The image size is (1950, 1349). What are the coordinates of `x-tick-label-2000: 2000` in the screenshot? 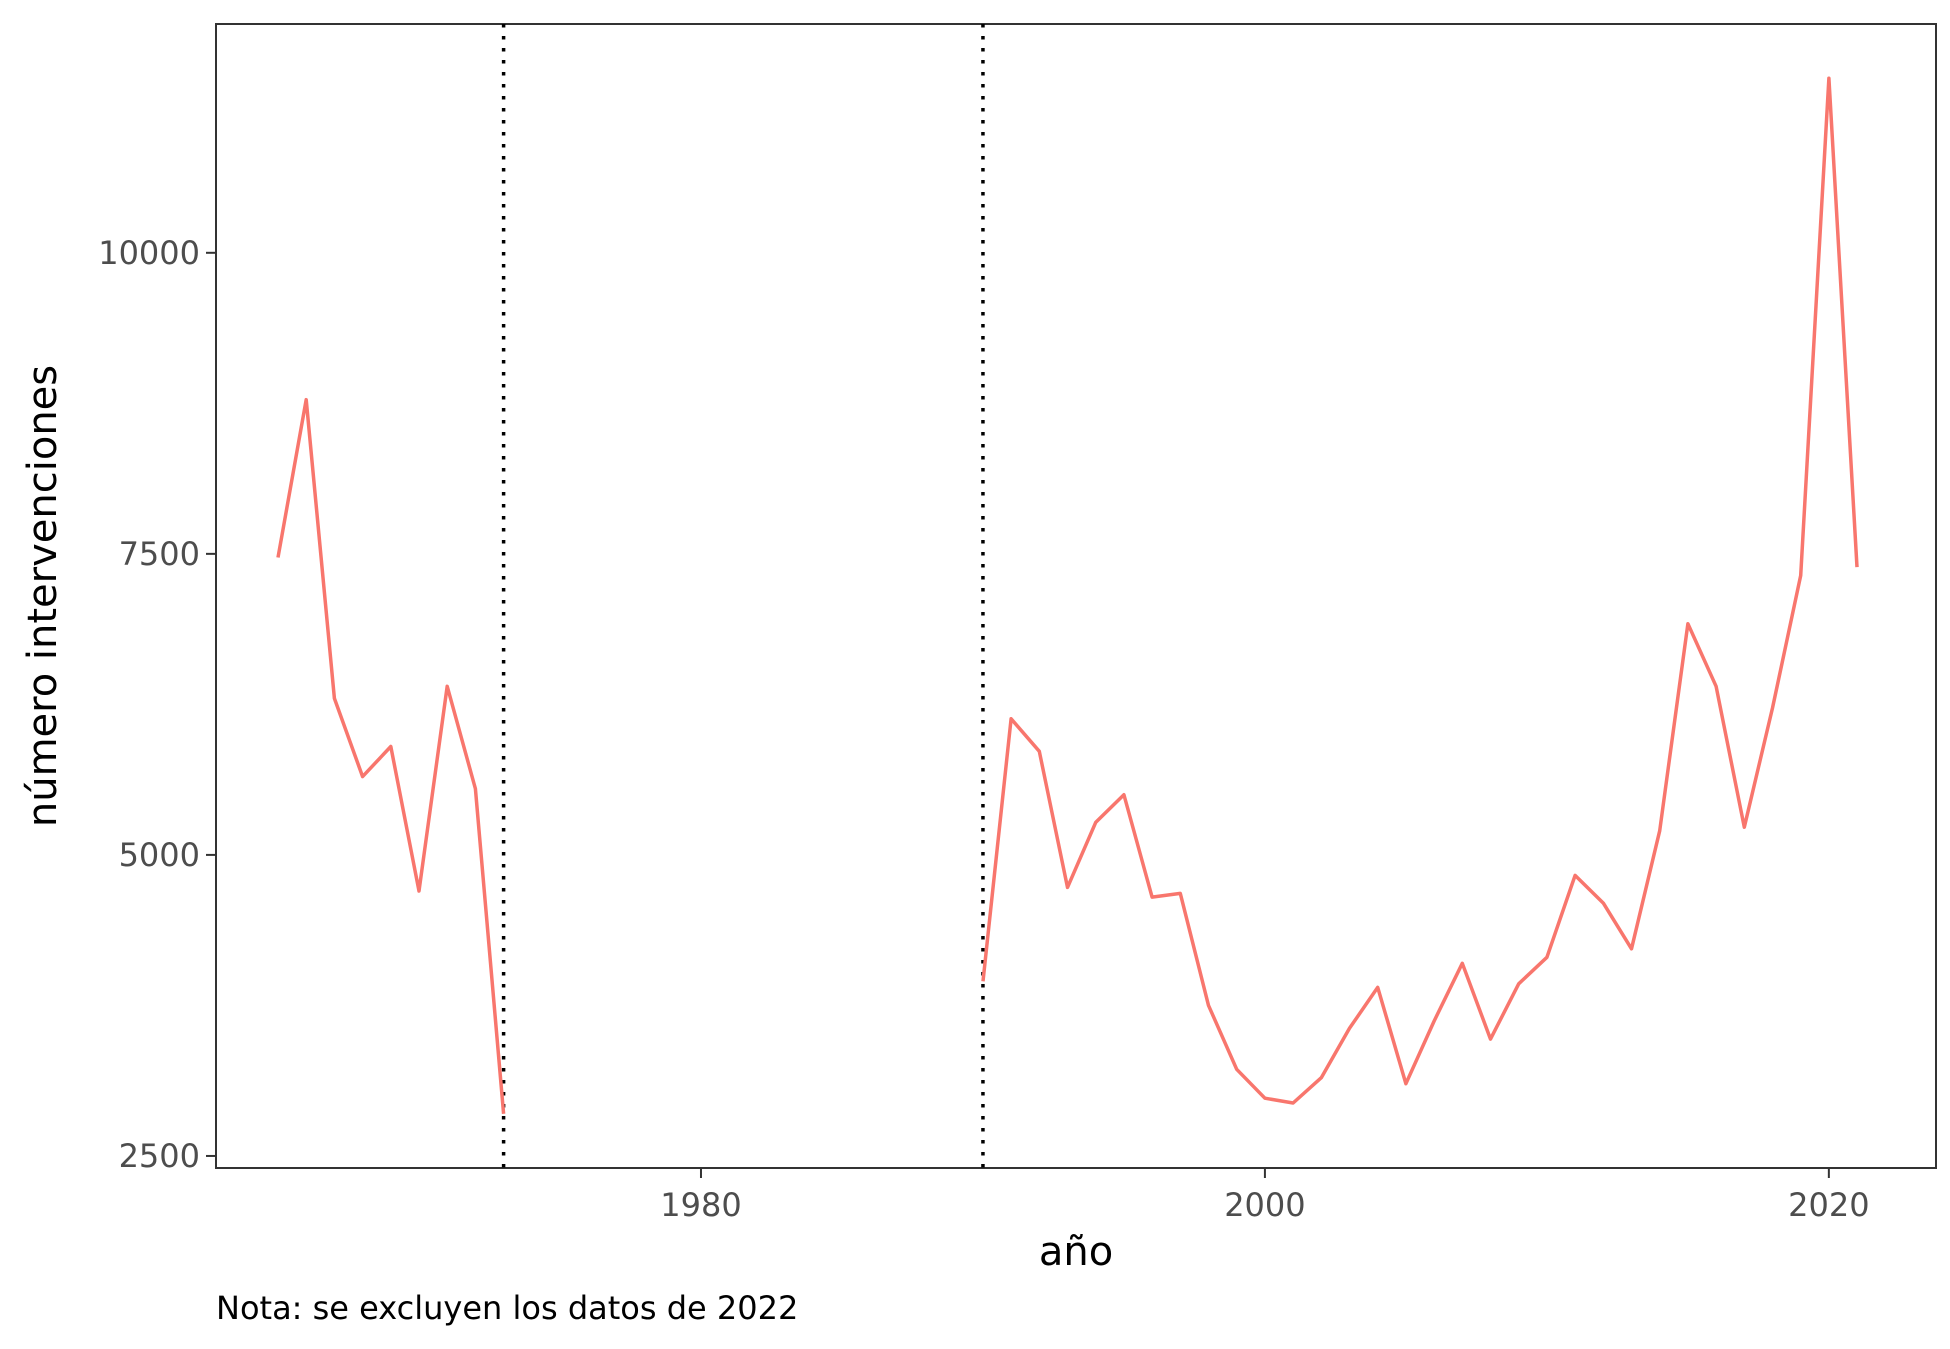 It's located at (1264, 1205).